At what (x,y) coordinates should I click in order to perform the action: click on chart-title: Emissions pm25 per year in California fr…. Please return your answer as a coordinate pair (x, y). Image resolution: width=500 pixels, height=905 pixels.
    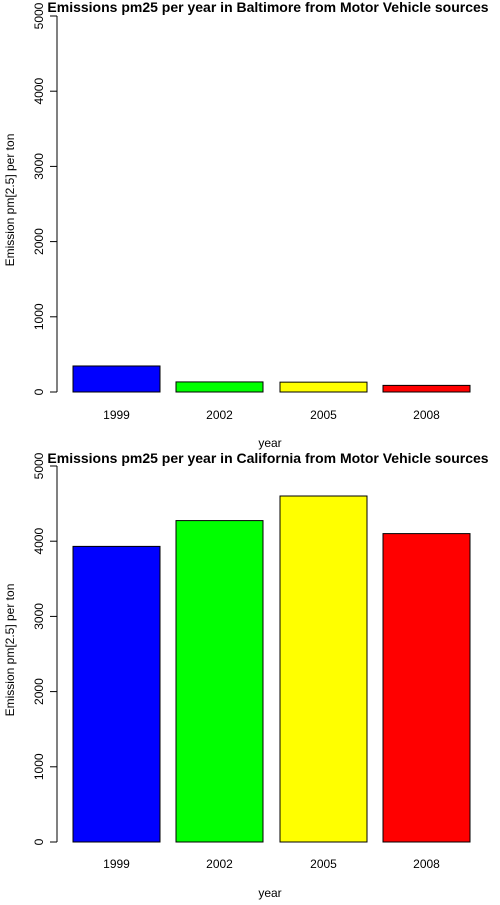
    Looking at the image, I should click on (267, 458).